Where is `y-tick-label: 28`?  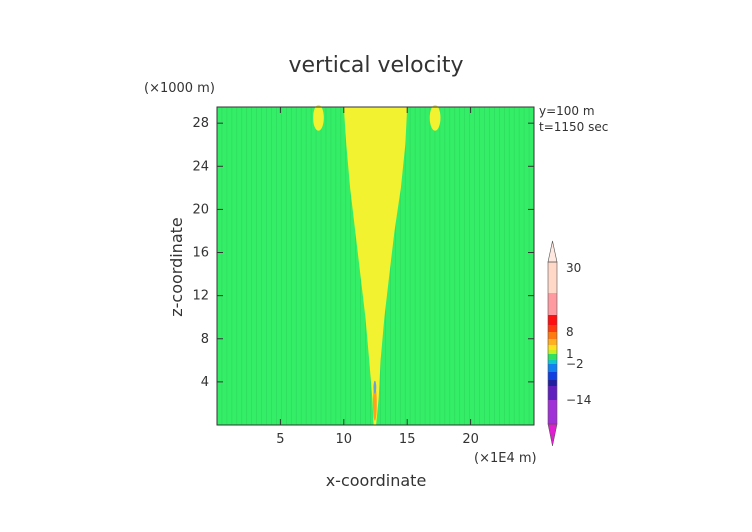
y-tick-label: 28 is located at coordinates (200, 123).